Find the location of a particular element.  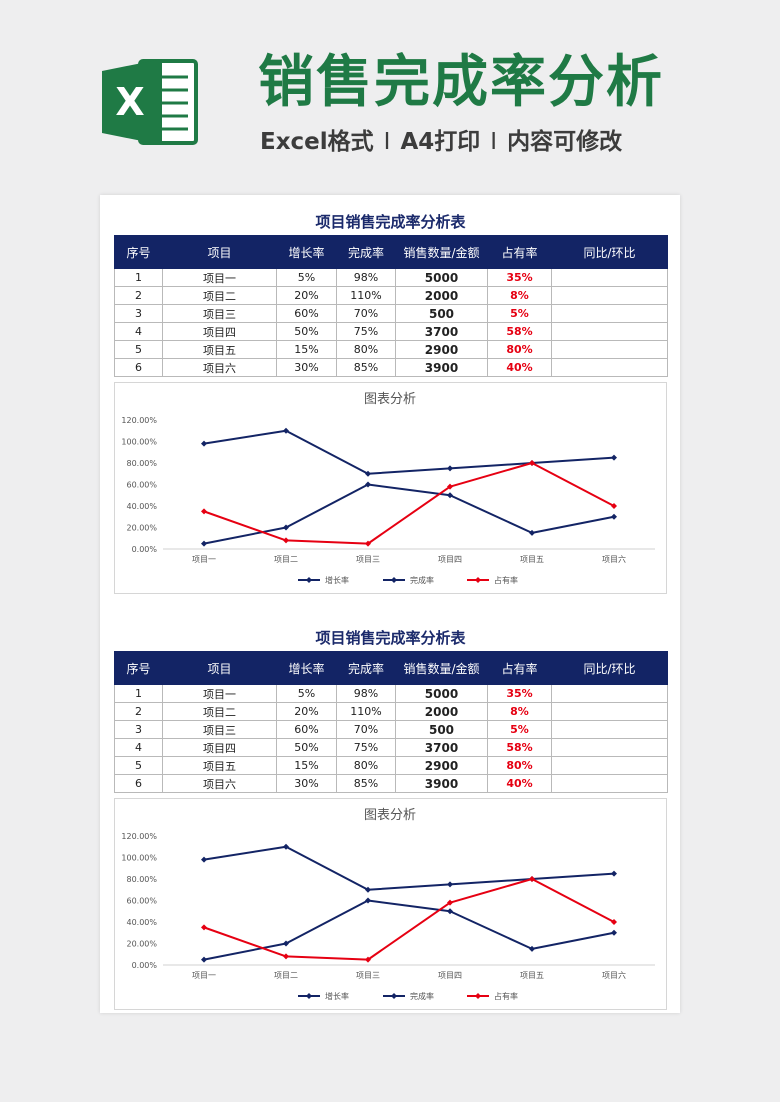

cell-completion: 85% is located at coordinates (366, 367).